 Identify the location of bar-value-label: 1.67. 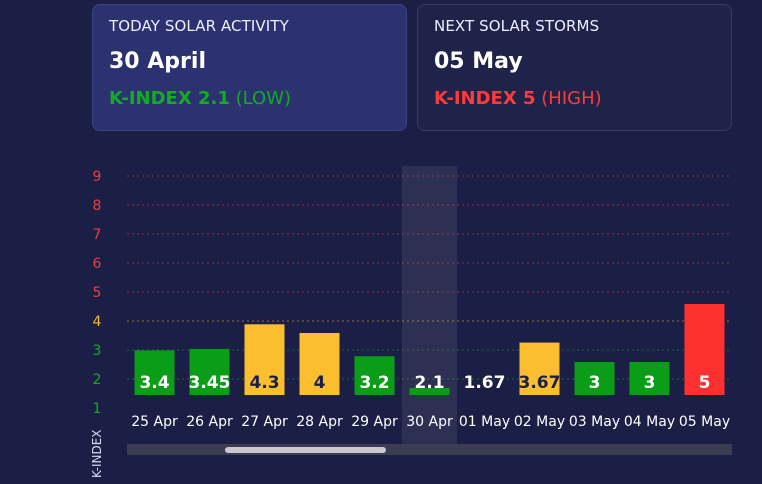
(485, 383).